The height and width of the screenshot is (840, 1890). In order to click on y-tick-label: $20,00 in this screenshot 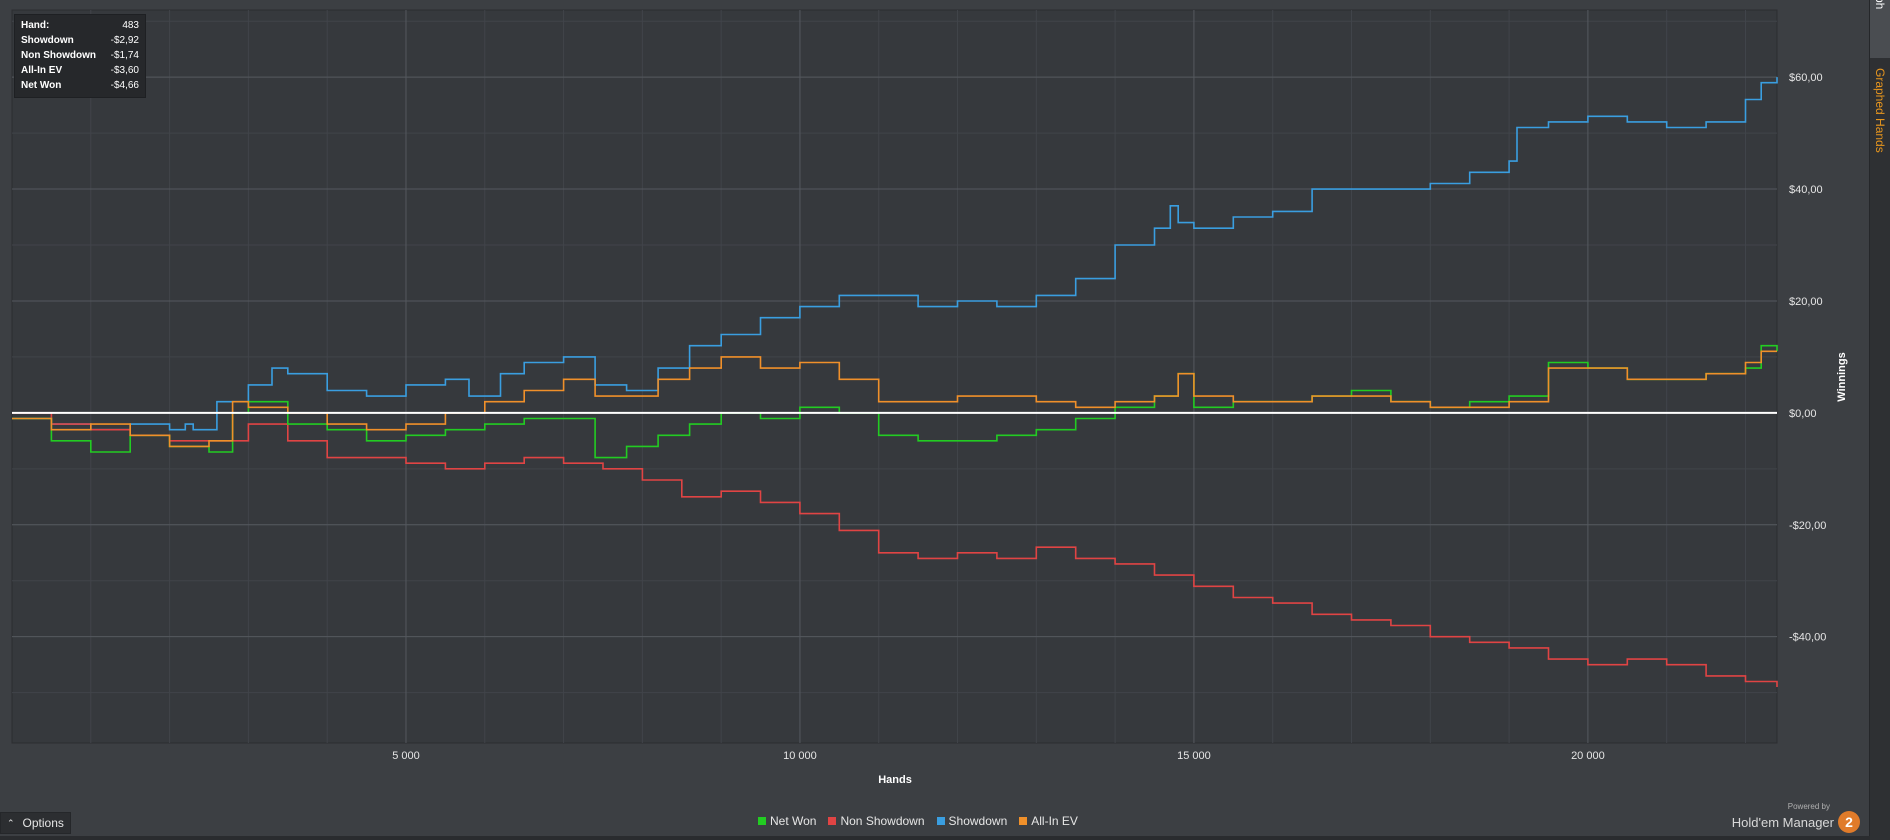, I will do `click(1806, 302)`.